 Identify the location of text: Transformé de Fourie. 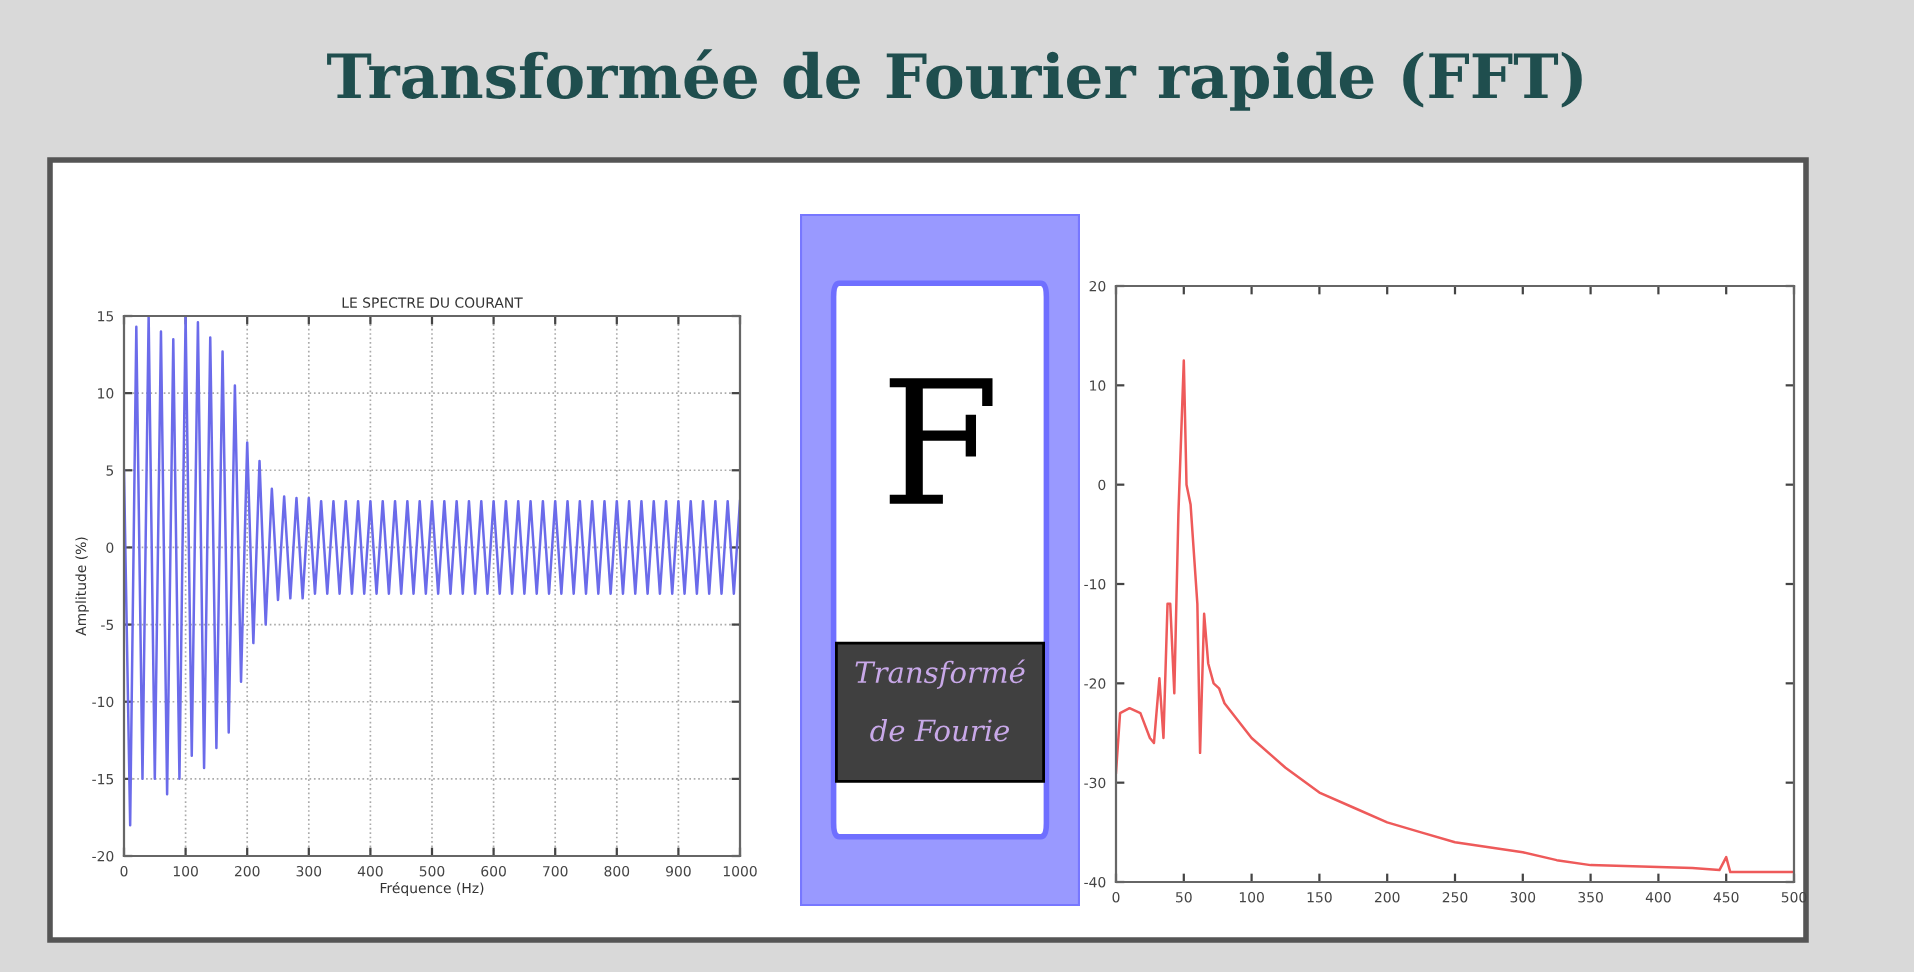
(940, 700).